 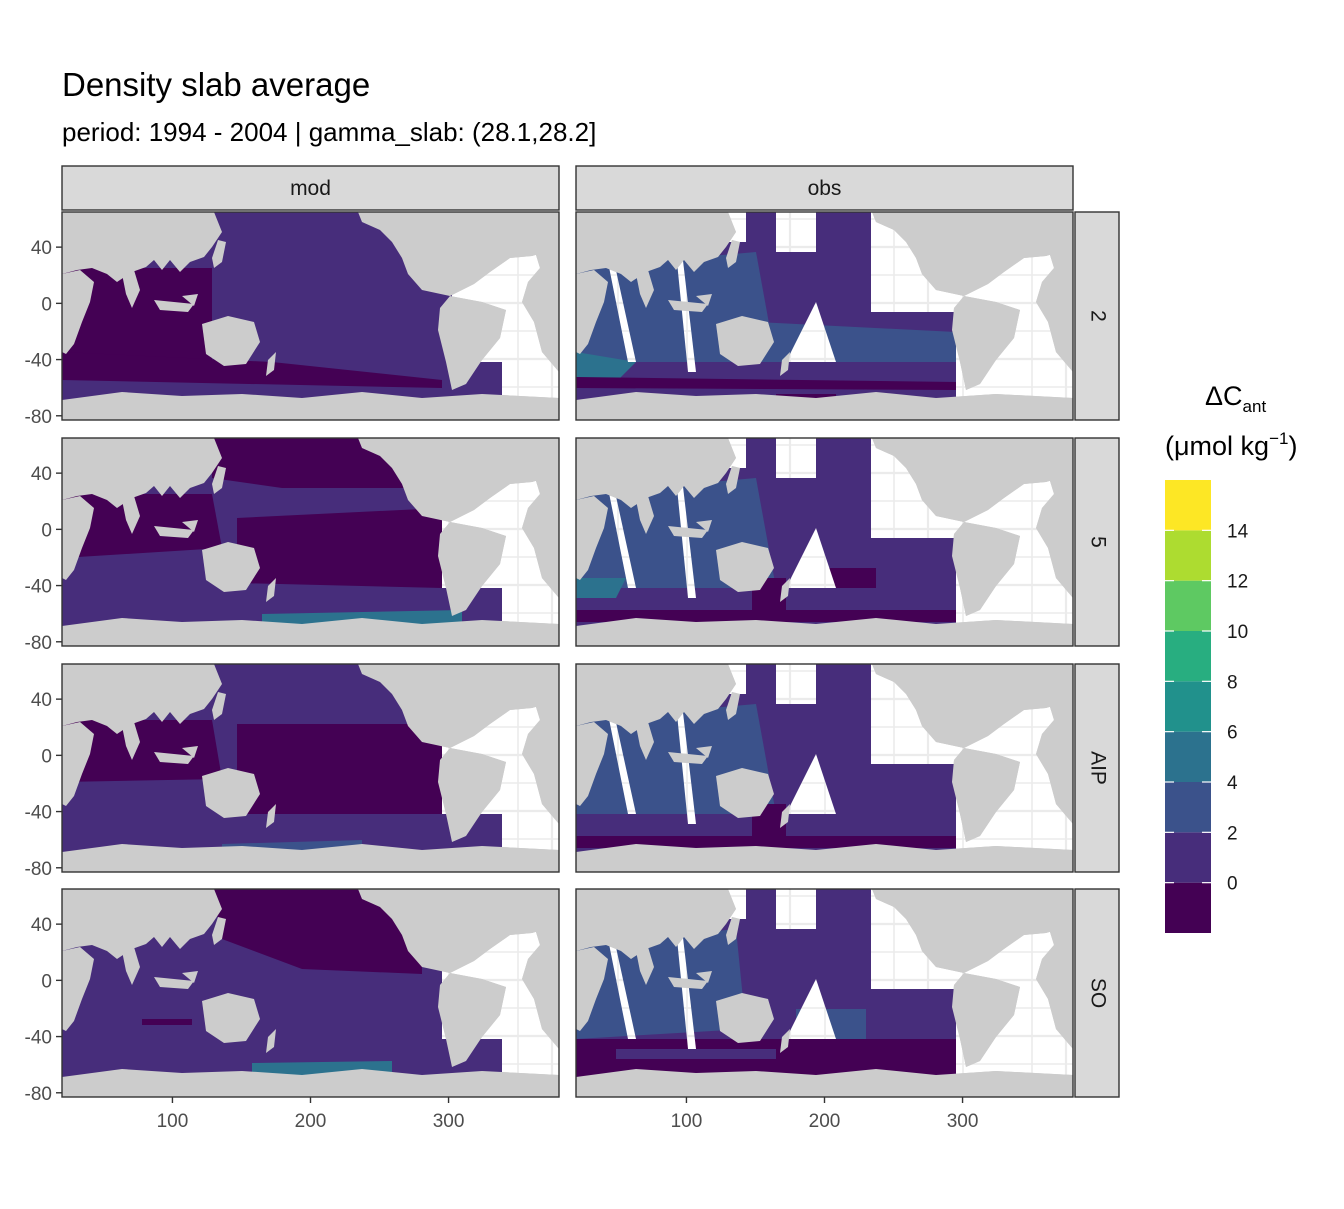 I want to click on strip-label: obs, so click(x=825, y=188).